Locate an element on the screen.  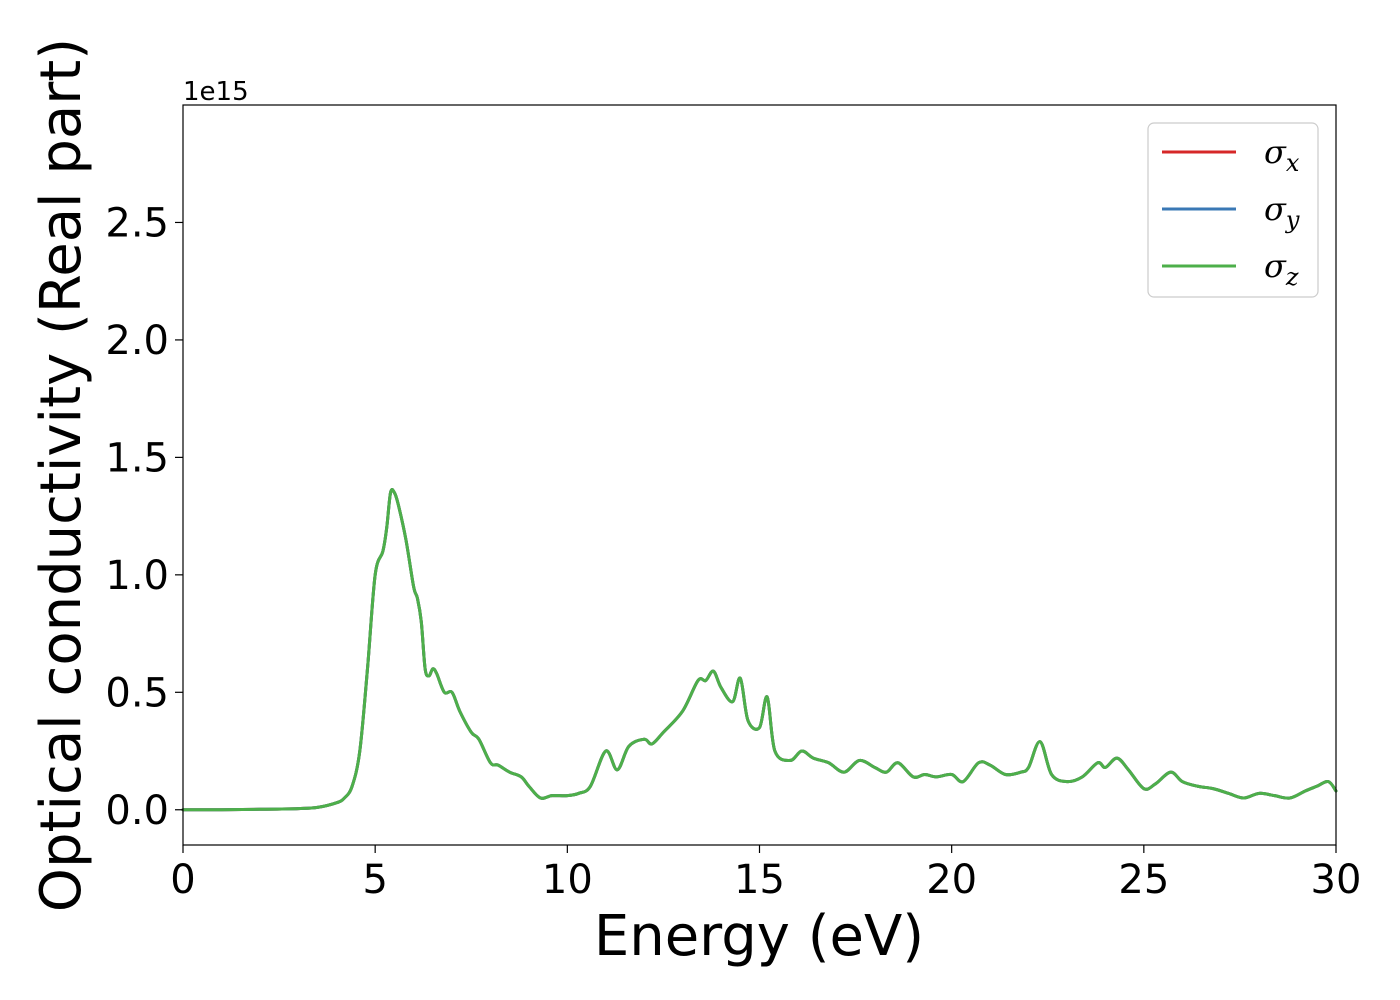
x-tick-label: 20 is located at coordinates (951, 880).